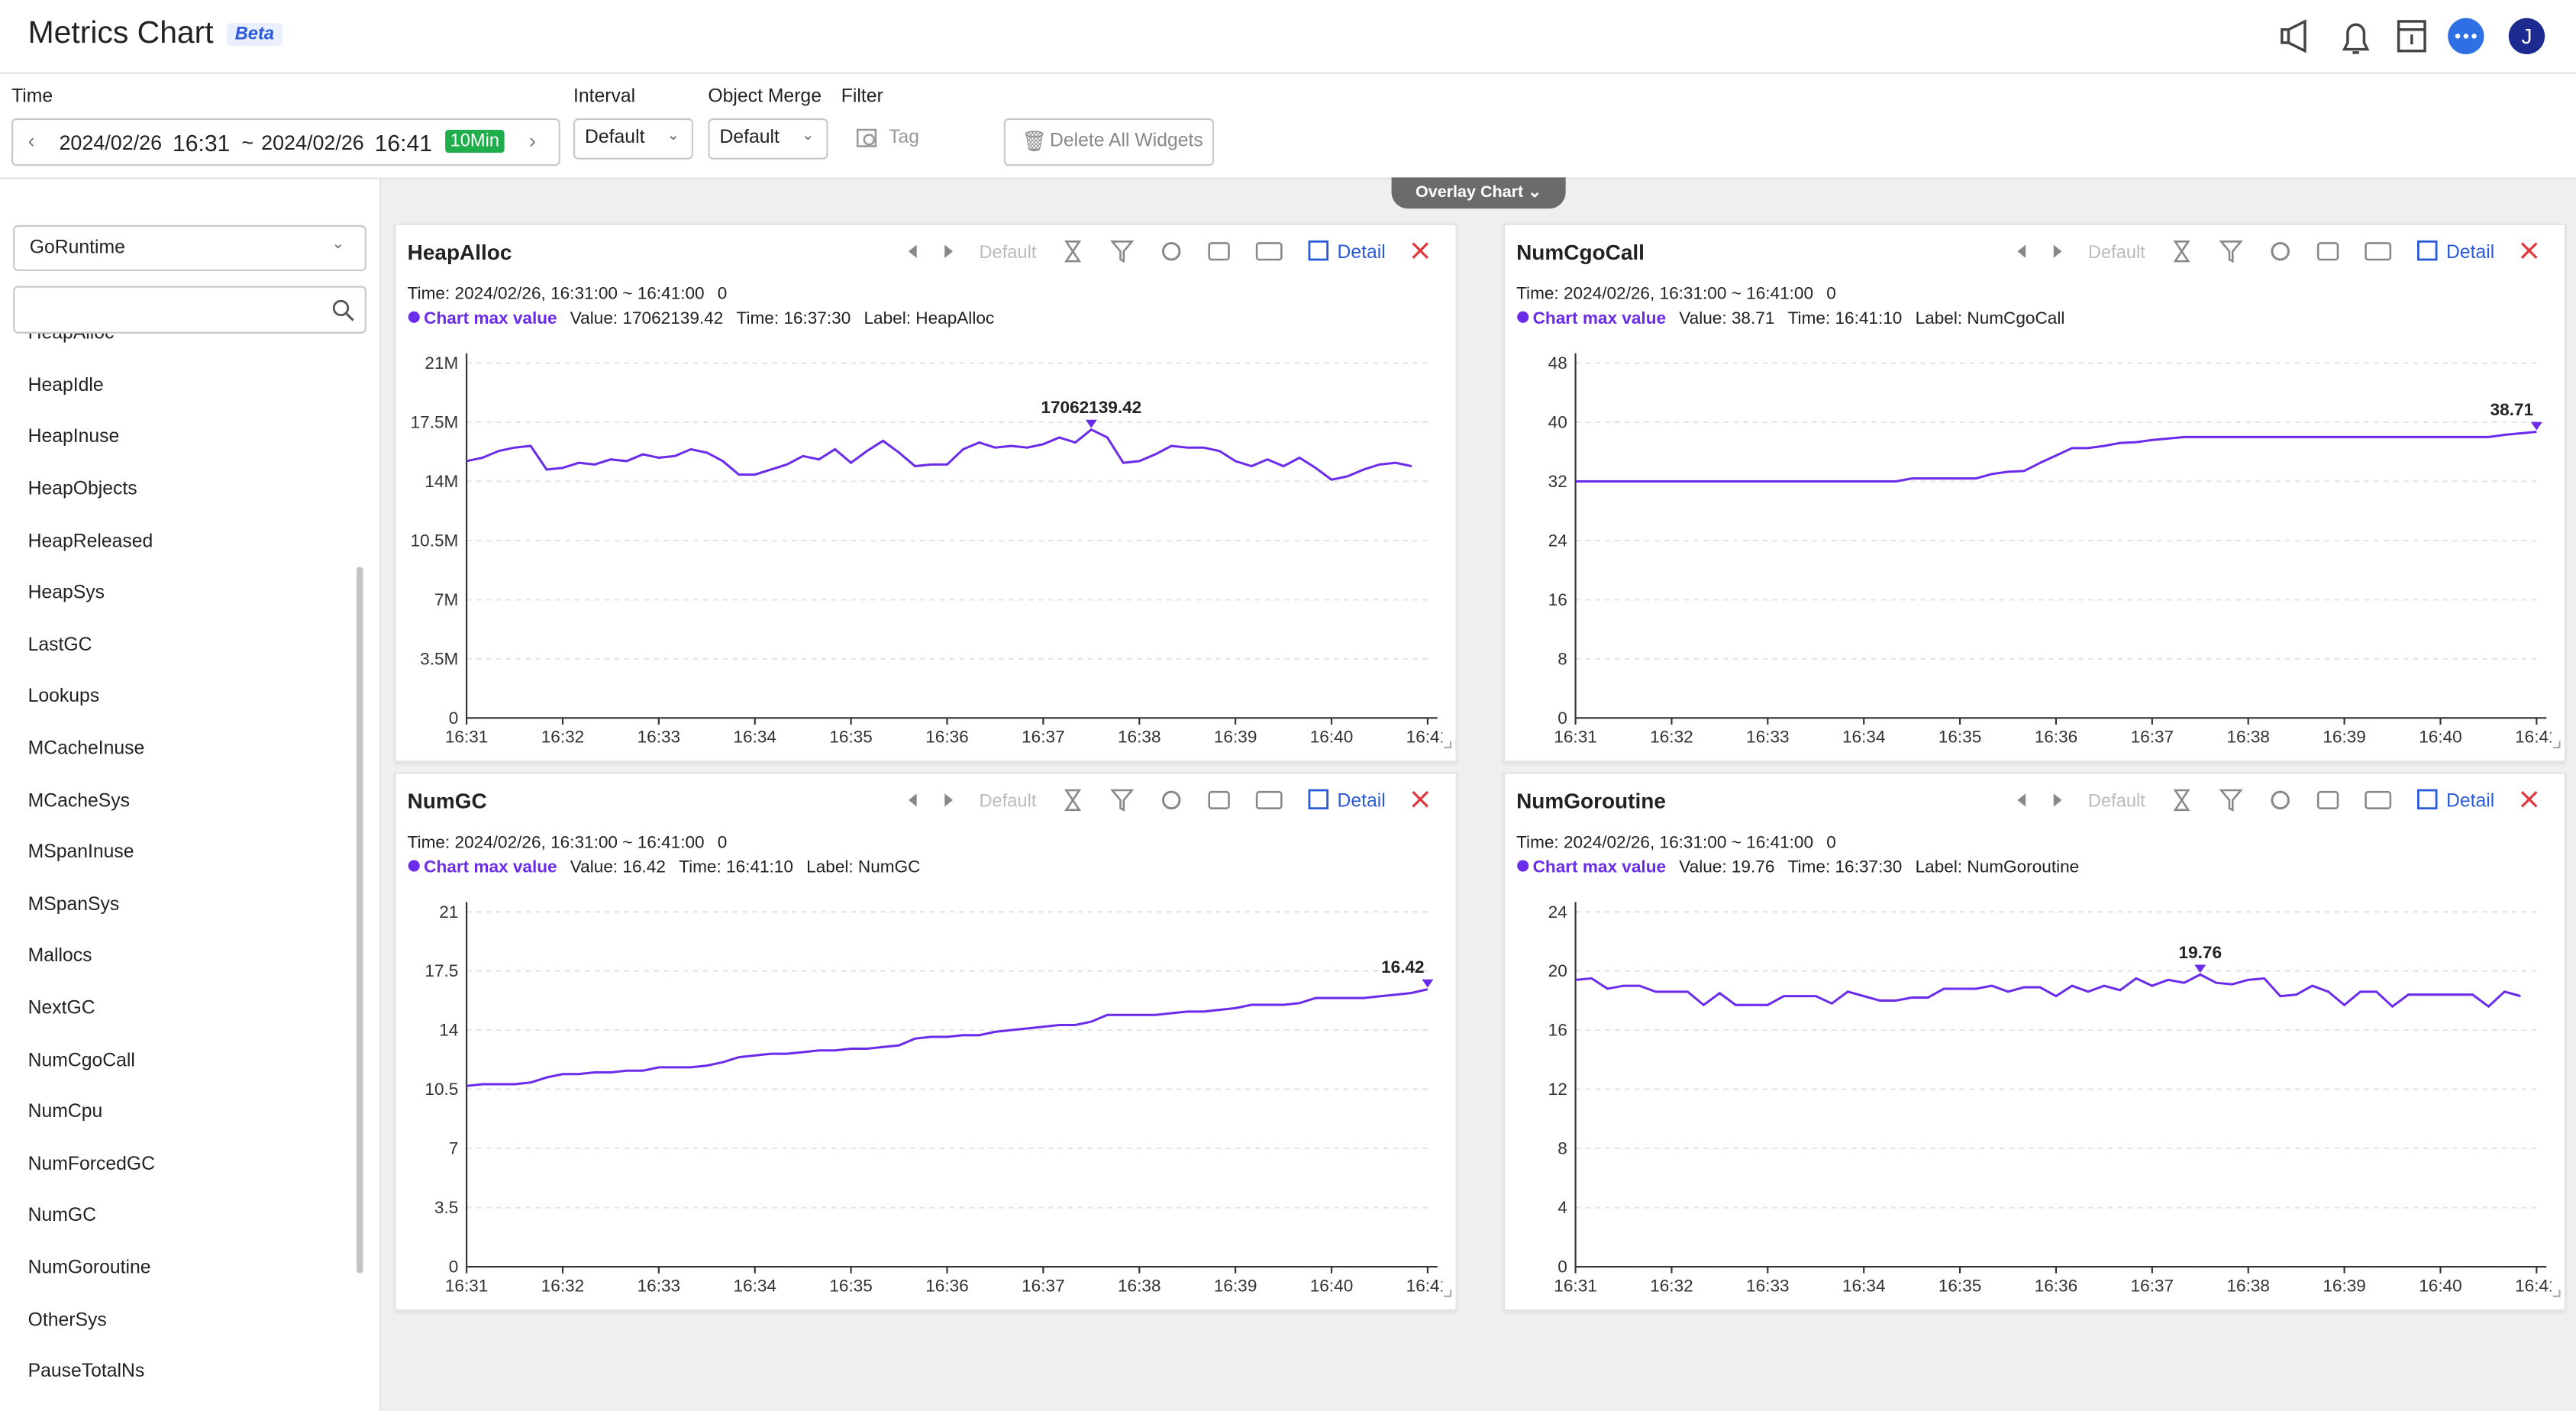  What do you see at coordinates (111, 143) in the screenshot?
I see `date-from: 2024/02/26` at bounding box center [111, 143].